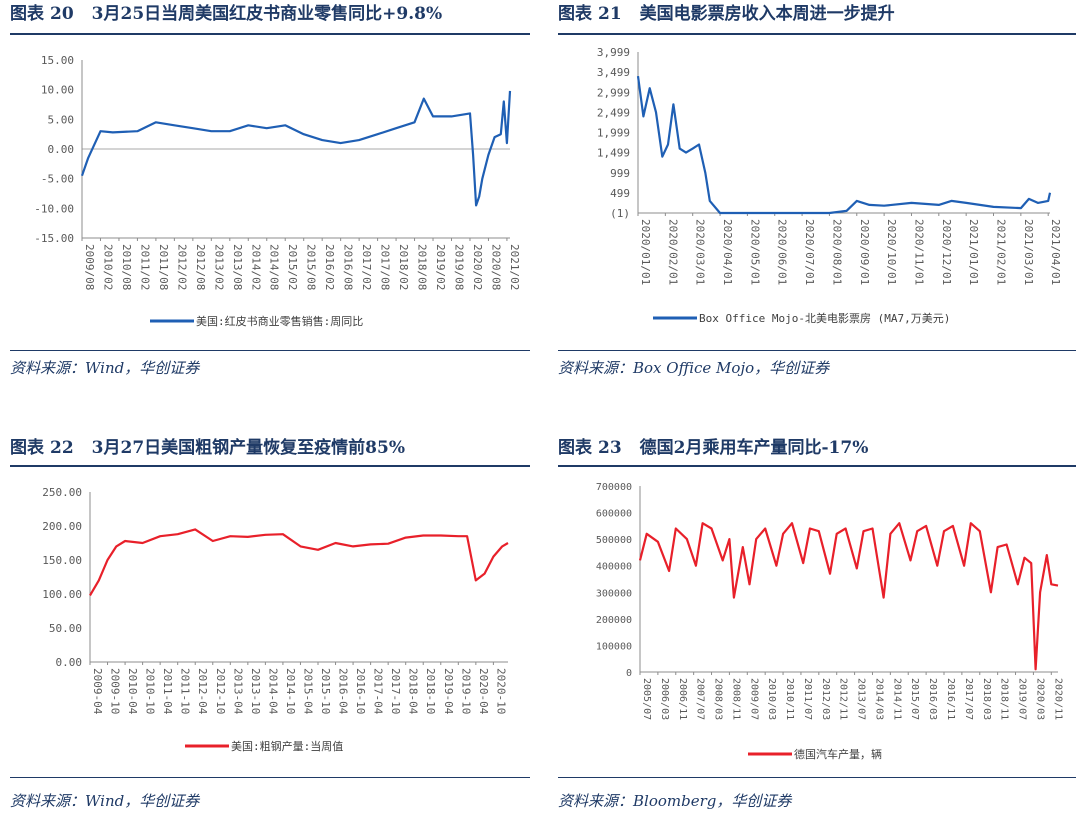  Describe the element at coordinates (348, 267) in the screenshot. I see `x-tick-label: 2016/08` at that location.